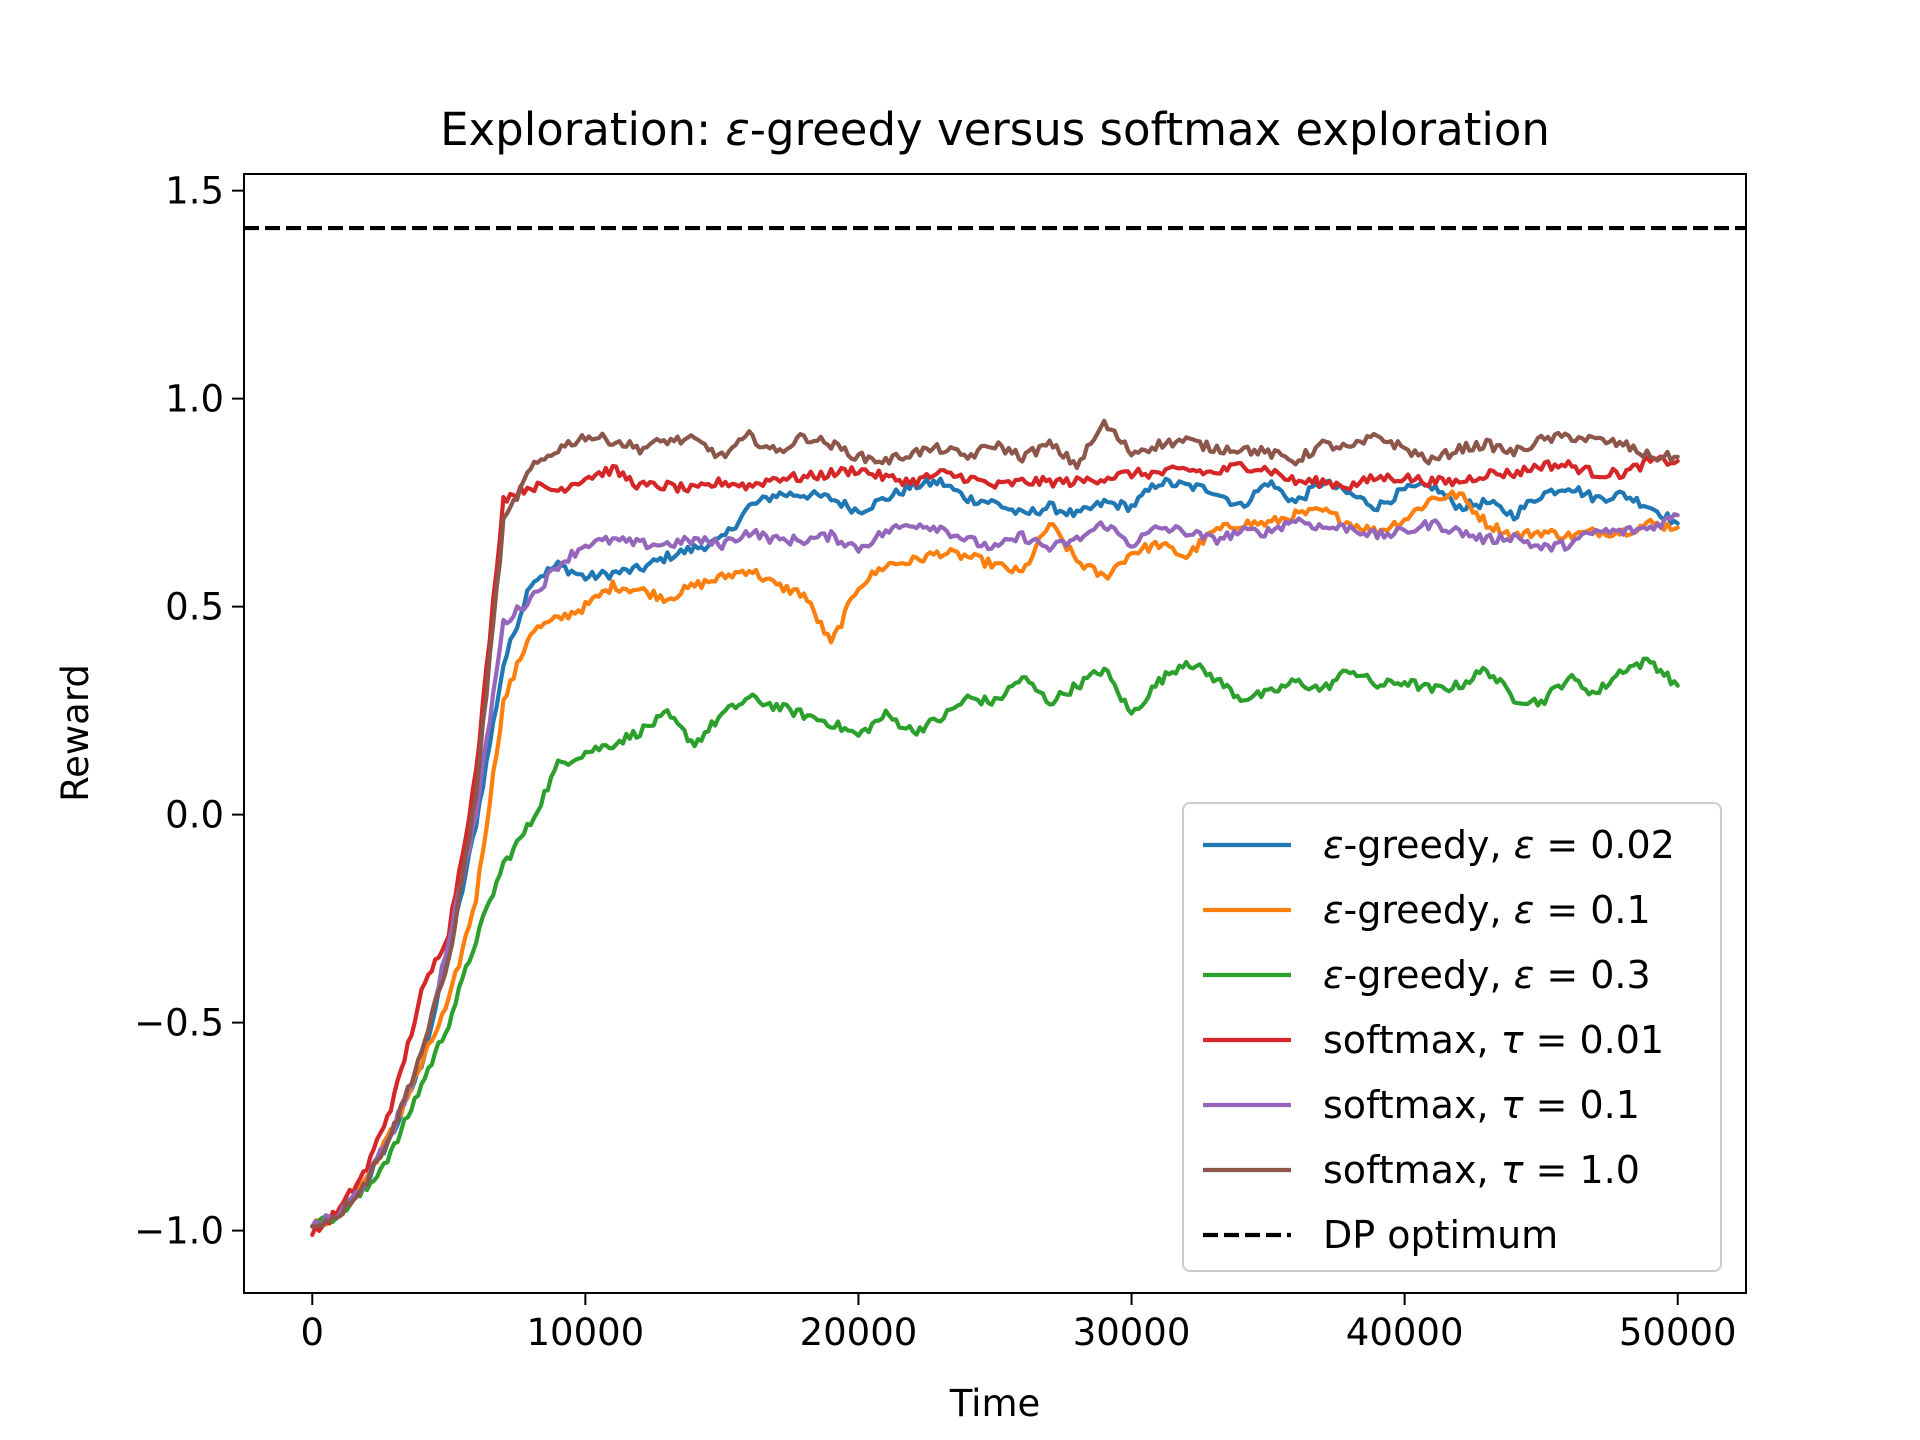 The image size is (1920, 1440). Describe the element at coordinates (194, 399) in the screenshot. I see `y-tick-label: 1.0` at that location.